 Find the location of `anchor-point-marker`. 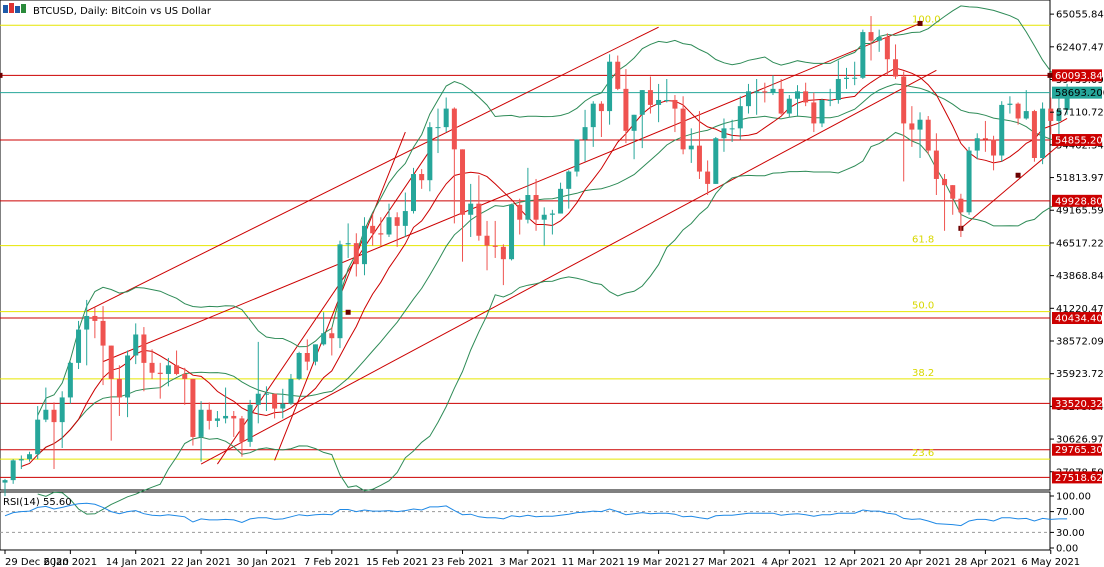

anchor-point-marker is located at coordinates (1018, 175).